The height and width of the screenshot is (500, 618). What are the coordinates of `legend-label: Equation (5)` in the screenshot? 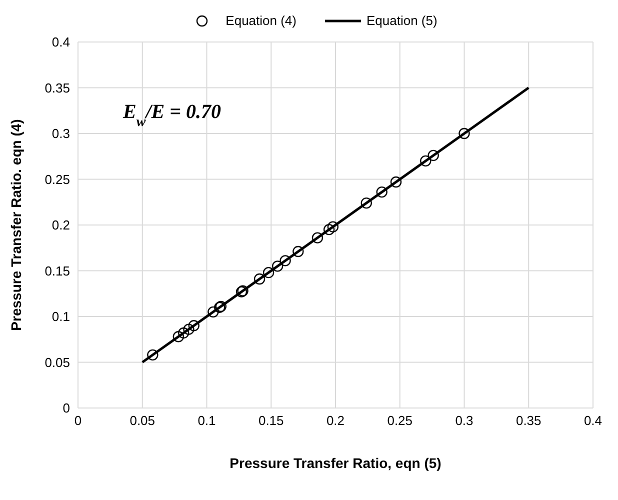 It's located at (402, 20).